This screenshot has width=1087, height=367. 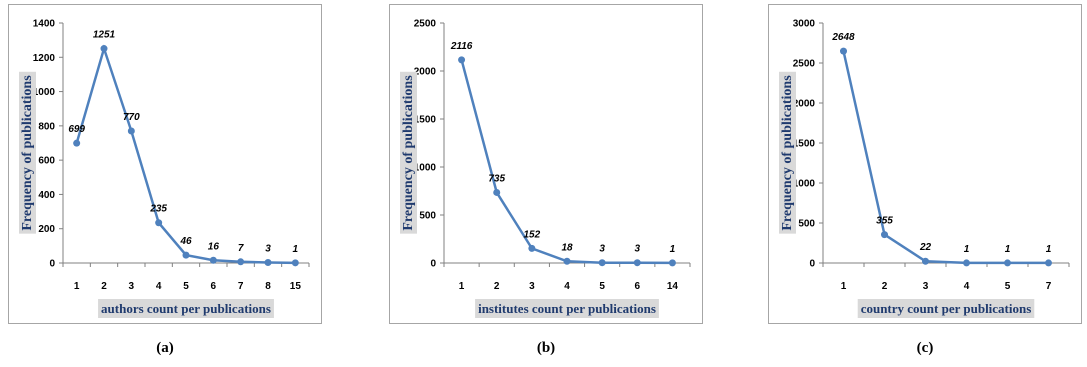 What do you see at coordinates (44, 58) in the screenshot?
I see `y-tick-label: 1200` at bounding box center [44, 58].